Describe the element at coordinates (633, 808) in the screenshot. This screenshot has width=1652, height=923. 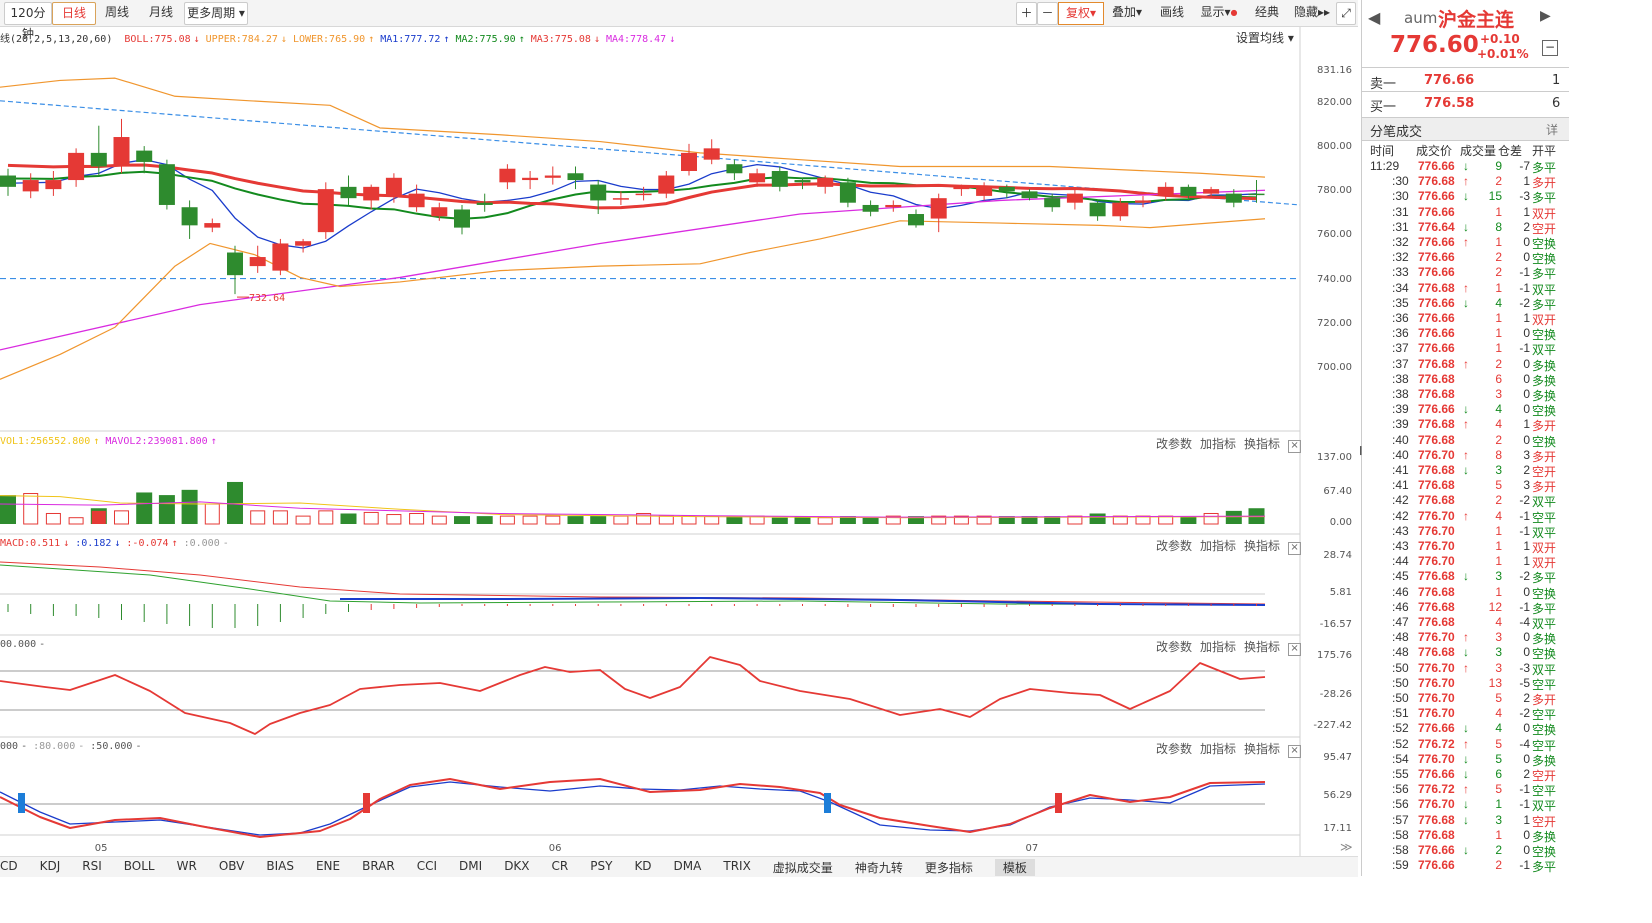
I see `kdj-j-line` at that location.